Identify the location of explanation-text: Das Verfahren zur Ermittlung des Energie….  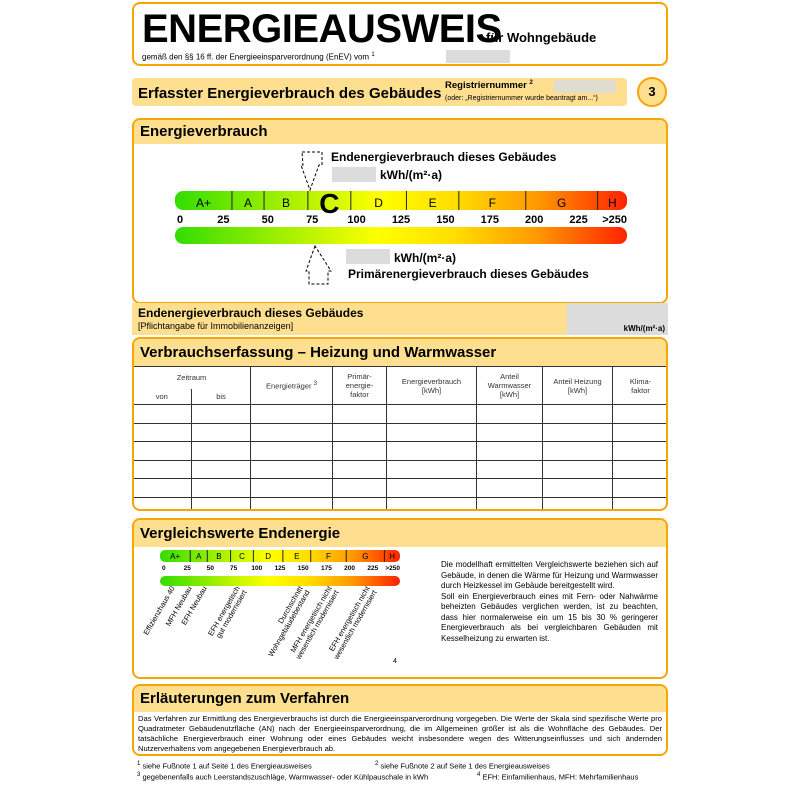
(400, 733).